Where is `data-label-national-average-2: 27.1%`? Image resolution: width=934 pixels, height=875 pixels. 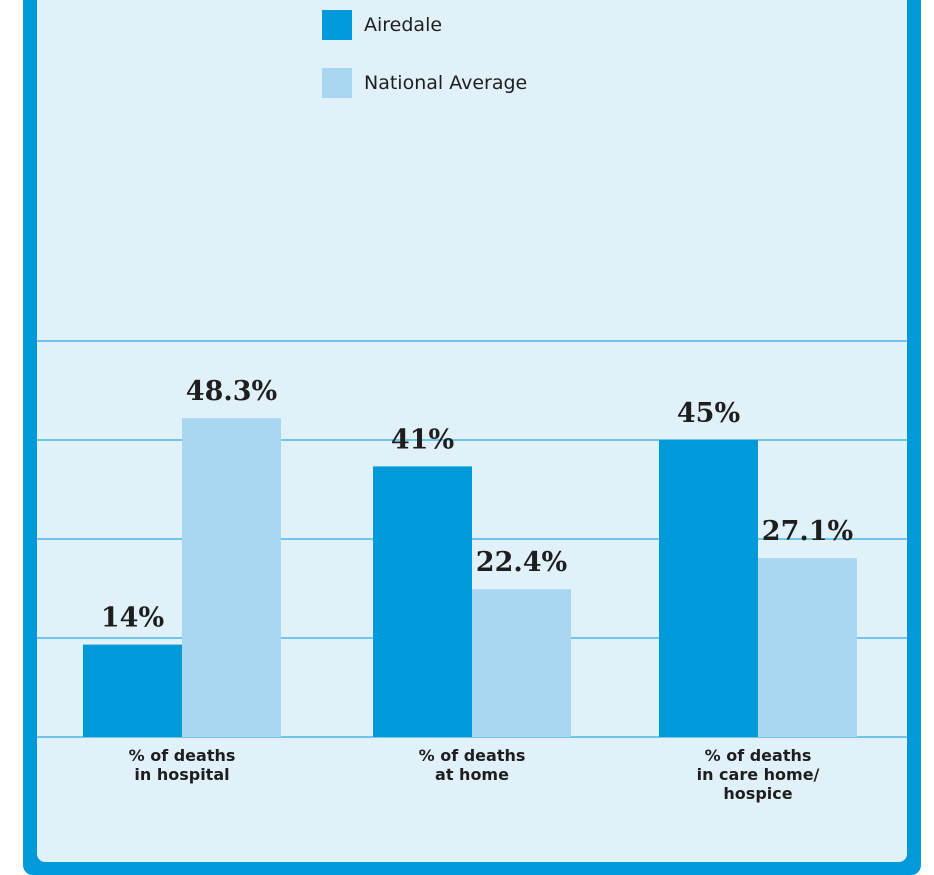 data-label-national-average-2: 27.1% is located at coordinates (807, 531).